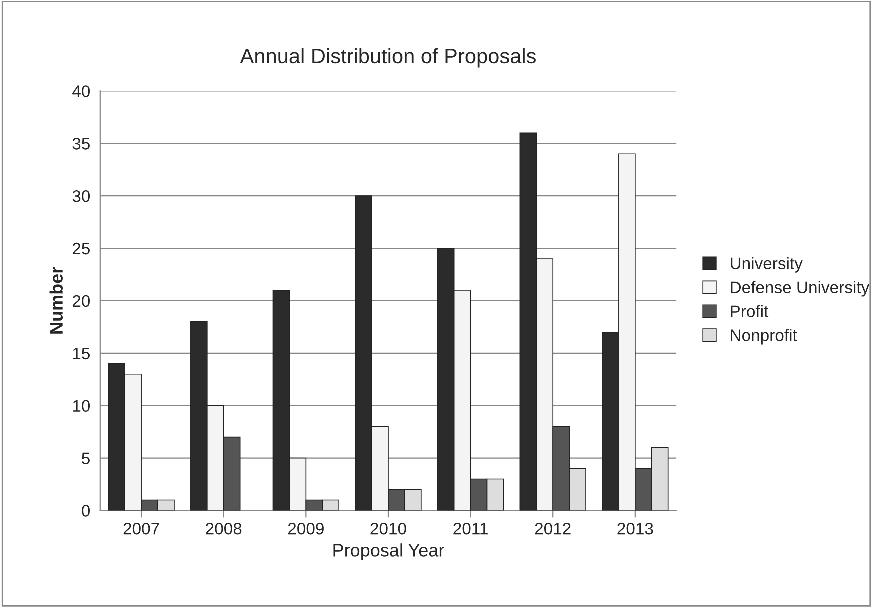  Describe the element at coordinates (750, 311) in the screenshot. I see `legend-label: Profit` at that location.